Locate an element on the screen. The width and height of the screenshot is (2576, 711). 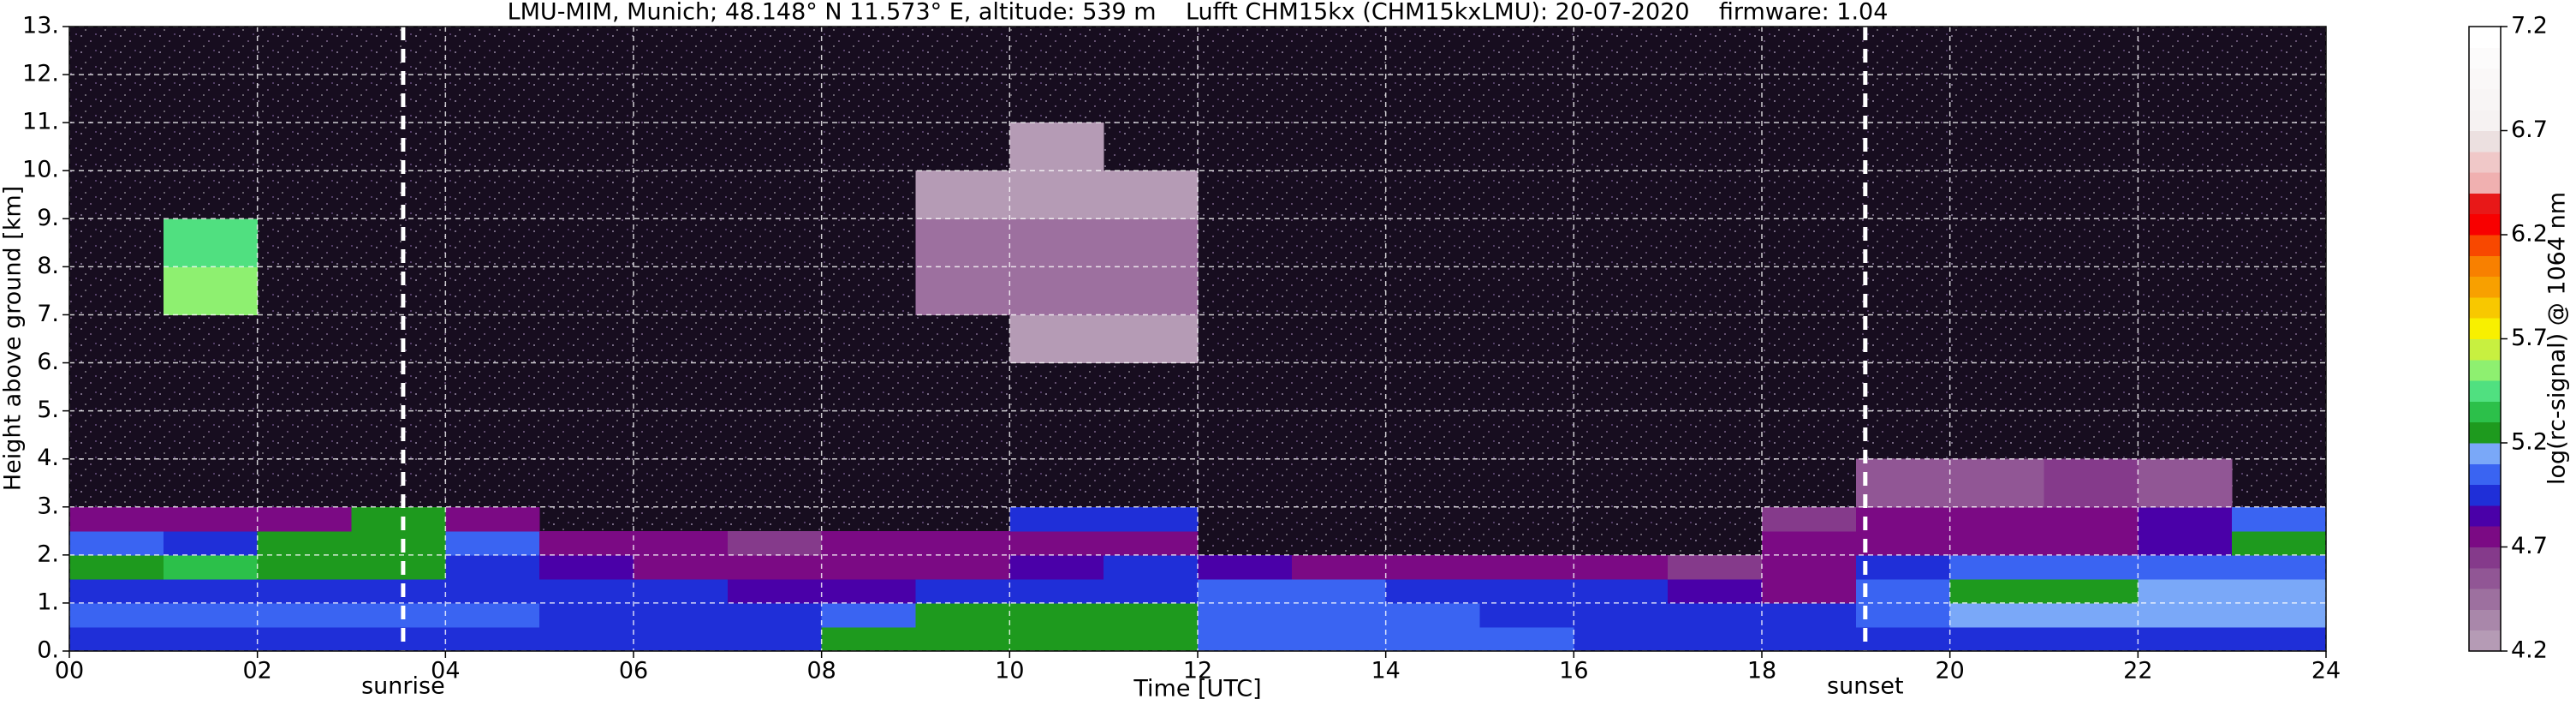
y-tick-label: 13. is located at coordinates (40, 26).